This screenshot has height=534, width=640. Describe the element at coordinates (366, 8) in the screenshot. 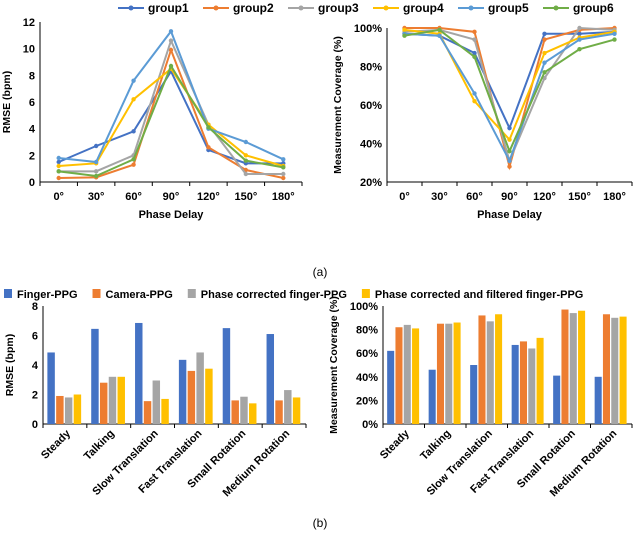

I see `legend-top: group1 group2 group3 group4 group5 group6` at that location.